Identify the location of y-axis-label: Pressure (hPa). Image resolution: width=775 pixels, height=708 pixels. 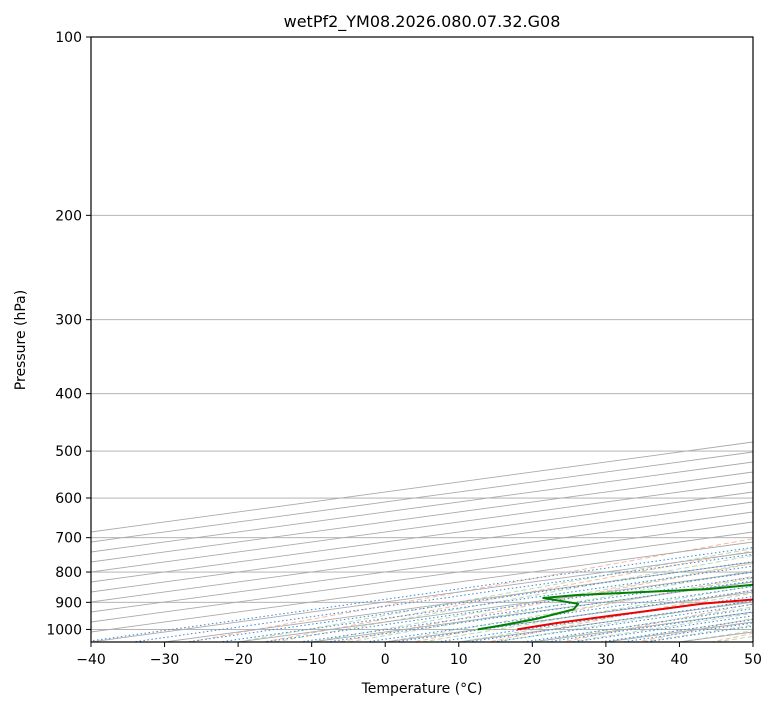
(21, 340).